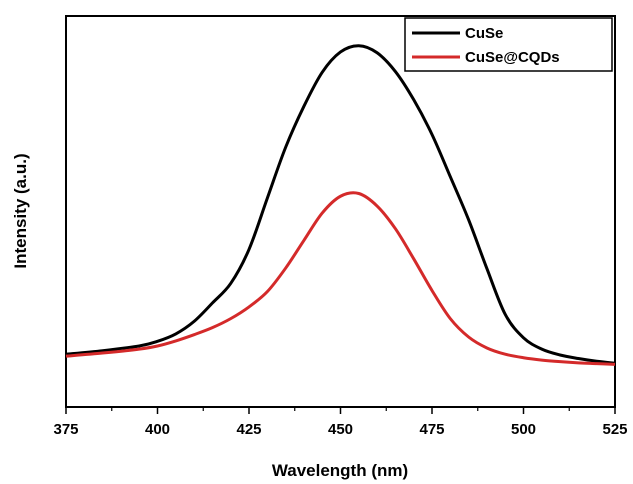  What do you see at coordinates (20, 210) in the screenshot?
I see `y-axis-title: Intensity (a.u.)` at bounding box center [20, 210].